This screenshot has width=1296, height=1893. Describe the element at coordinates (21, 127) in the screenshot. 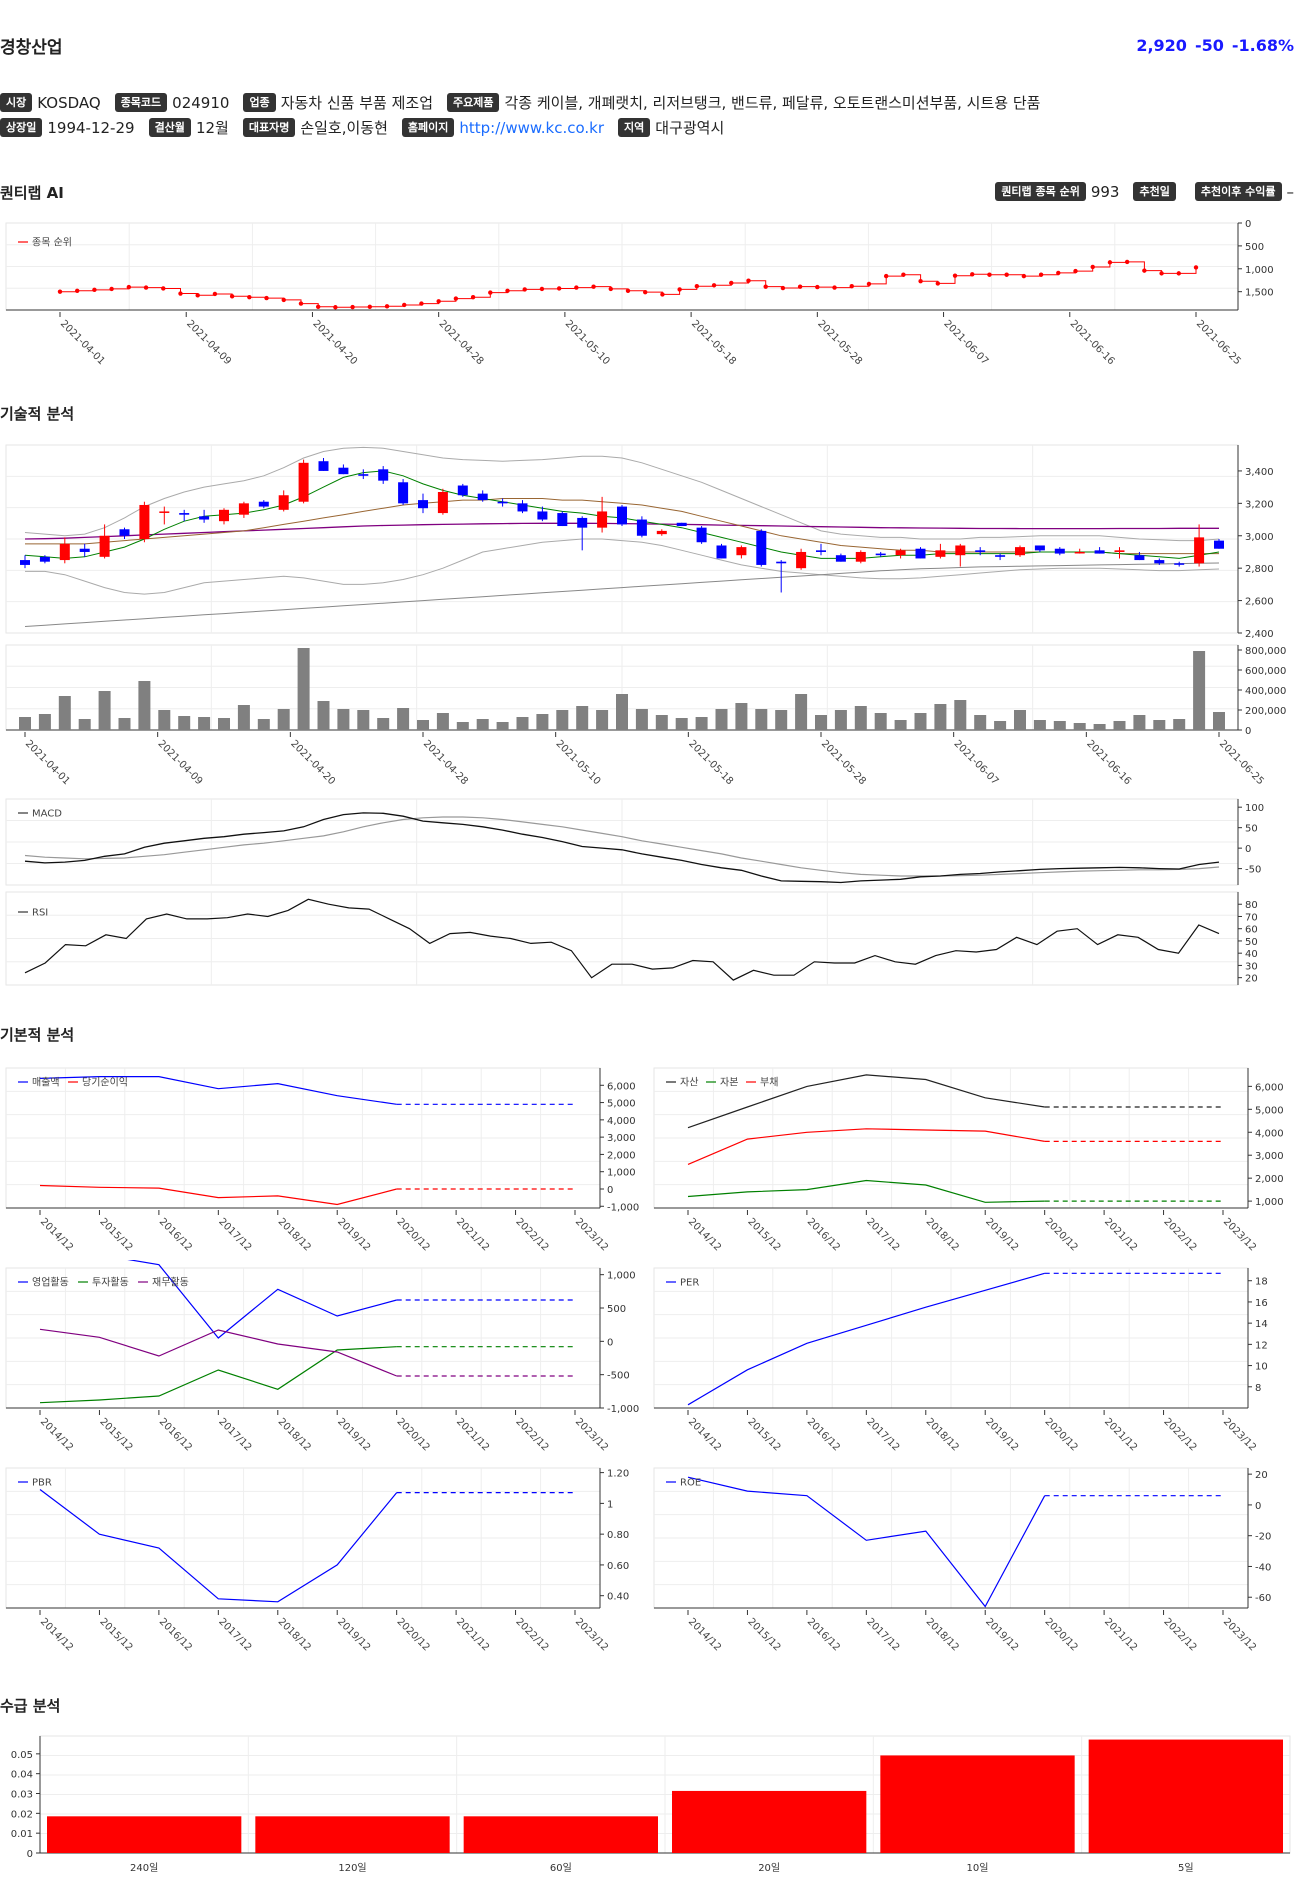

I see `listing-badge: 상장일` at that location.